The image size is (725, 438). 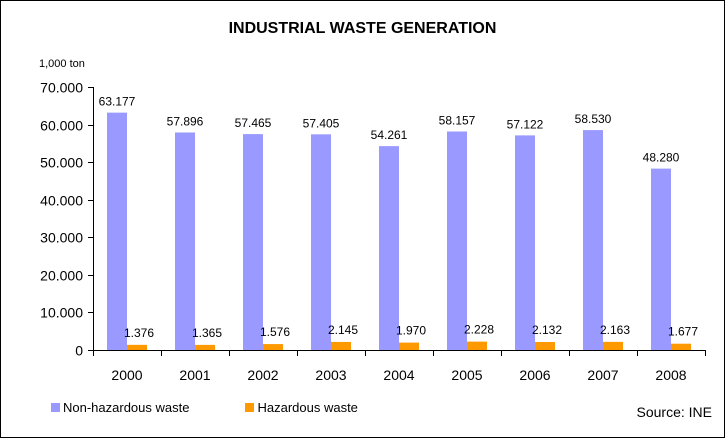 I want to click on data-label-non-hazardous: 58.530, so click(x=593, y=119).